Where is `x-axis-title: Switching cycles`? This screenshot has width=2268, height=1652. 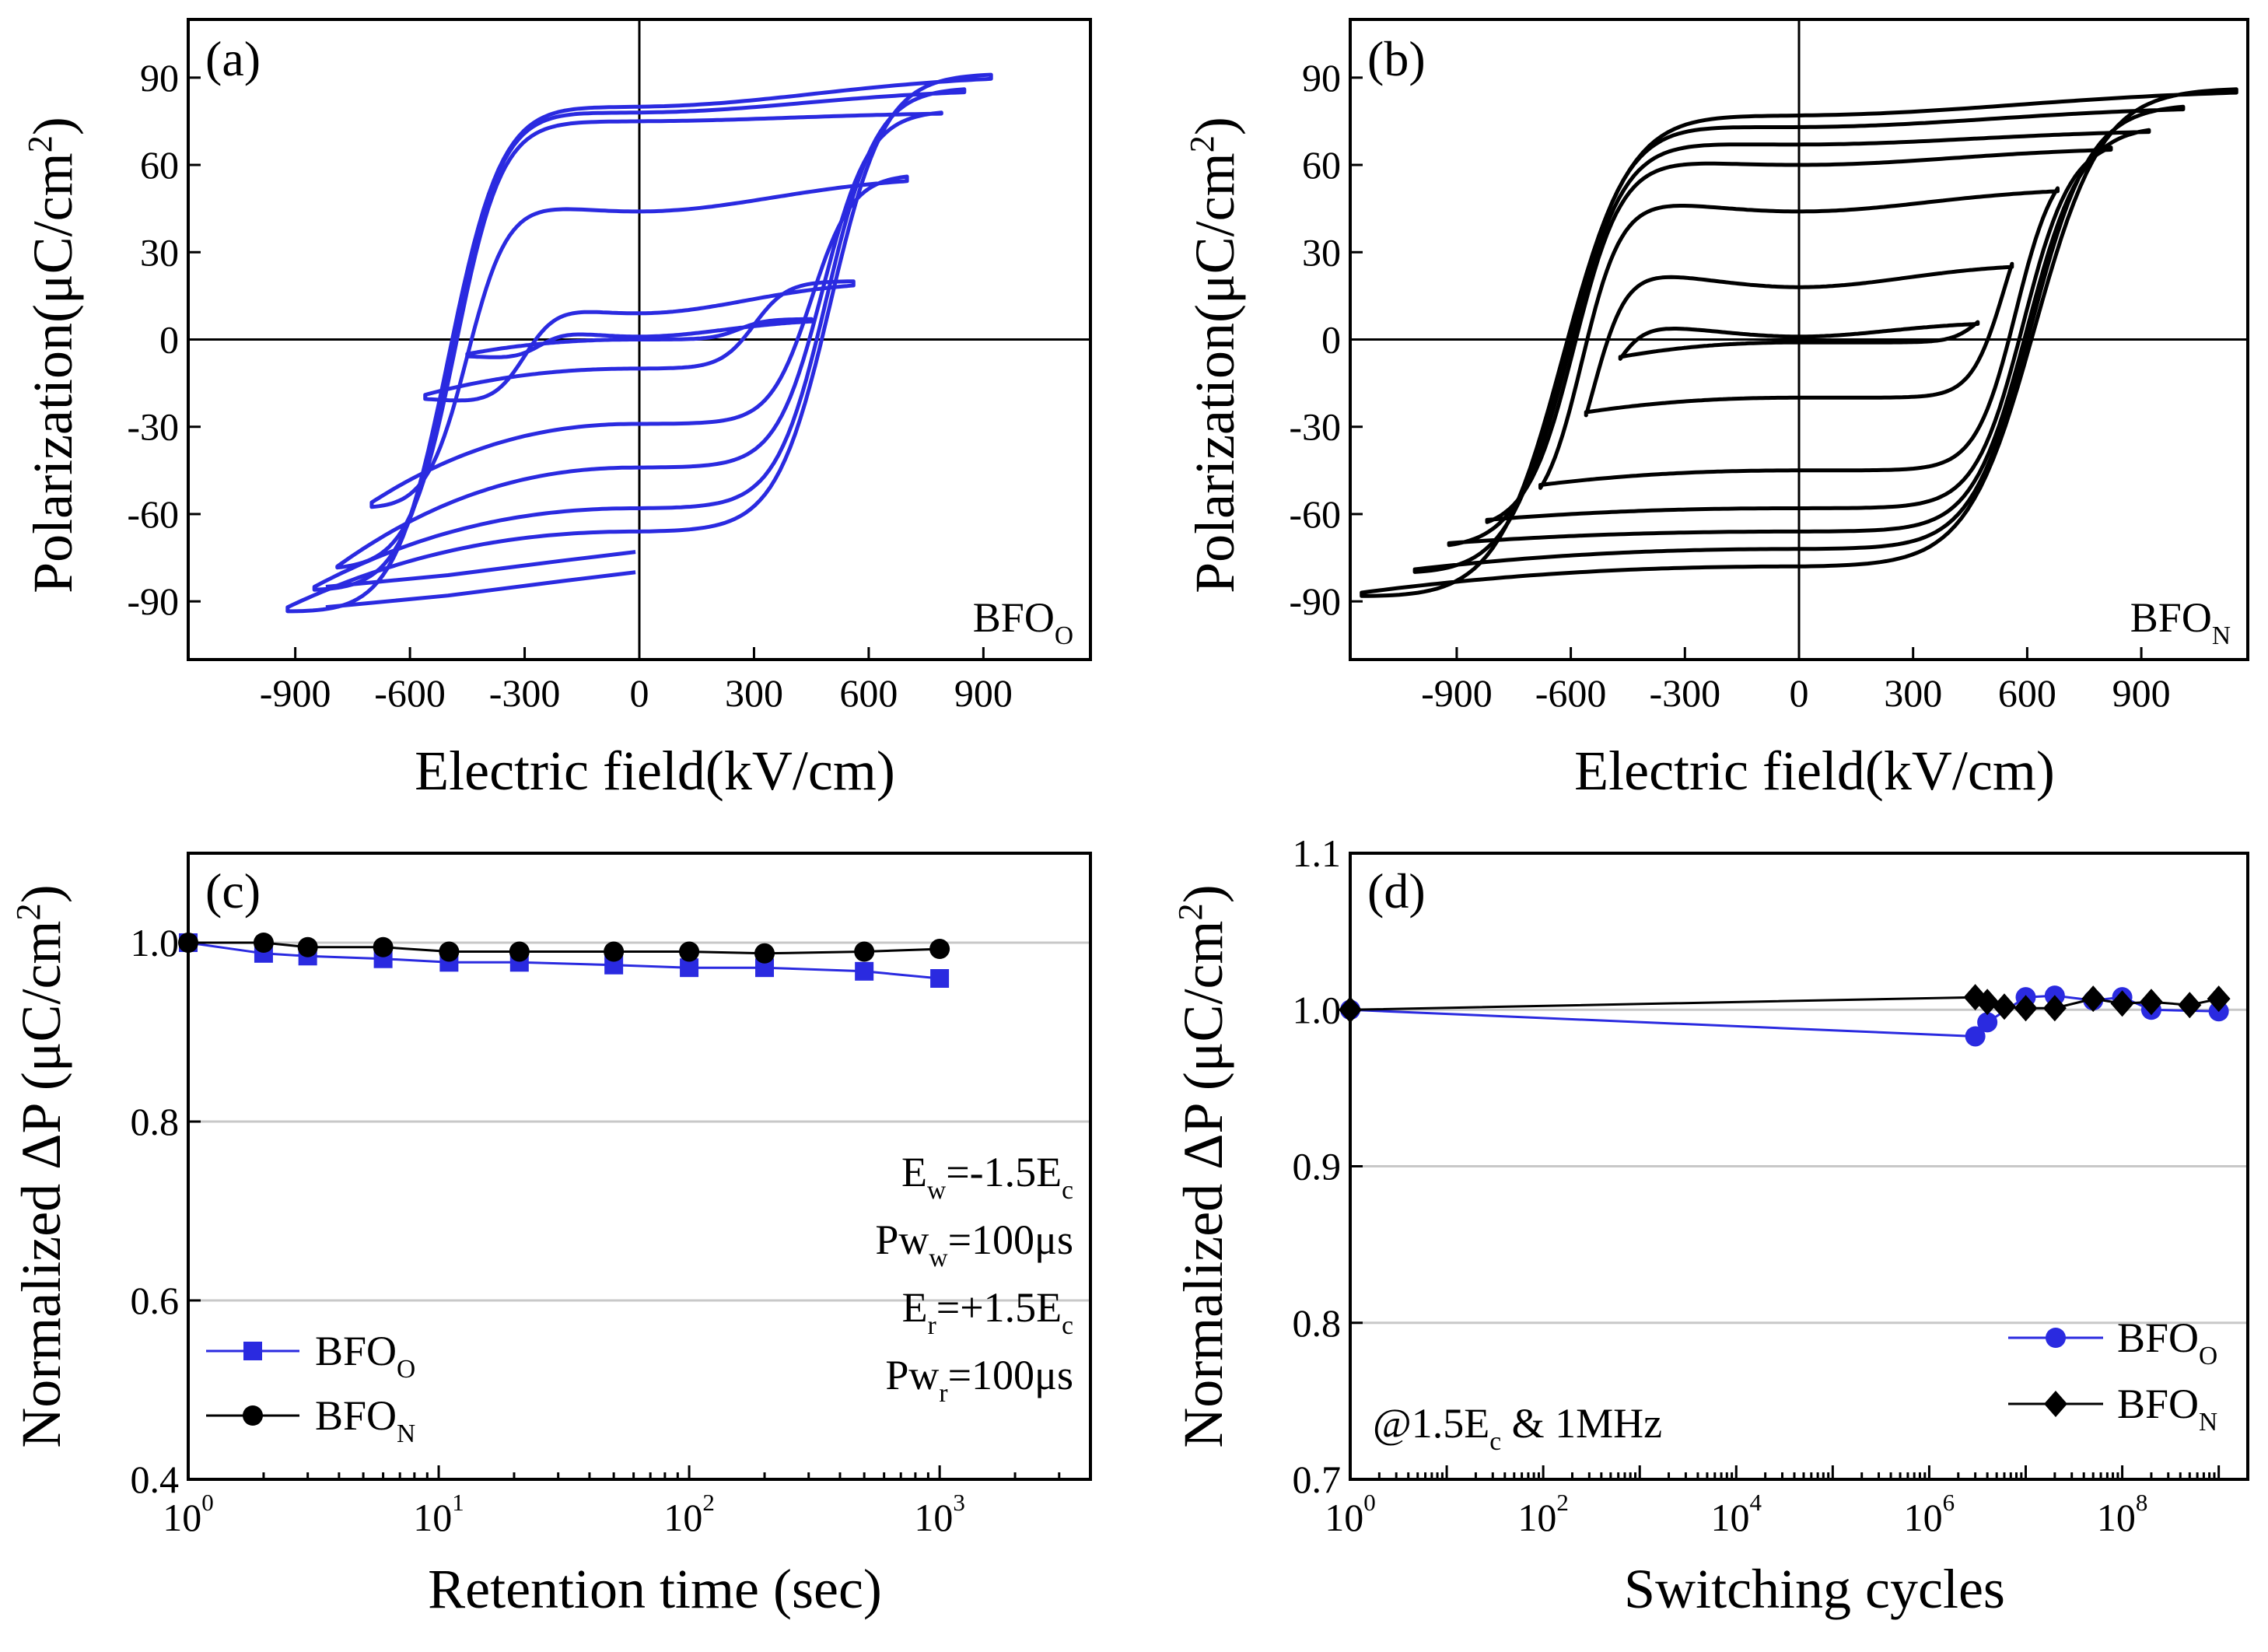 x-axis-title: Switching cycles is located at coordinates (1815, 1589).